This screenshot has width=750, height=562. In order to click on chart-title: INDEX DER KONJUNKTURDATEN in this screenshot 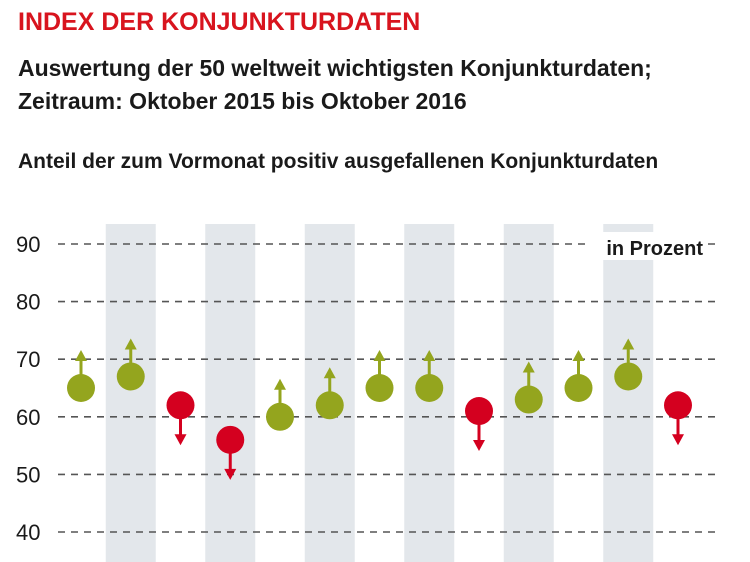, I will do `click(219, 22)`.